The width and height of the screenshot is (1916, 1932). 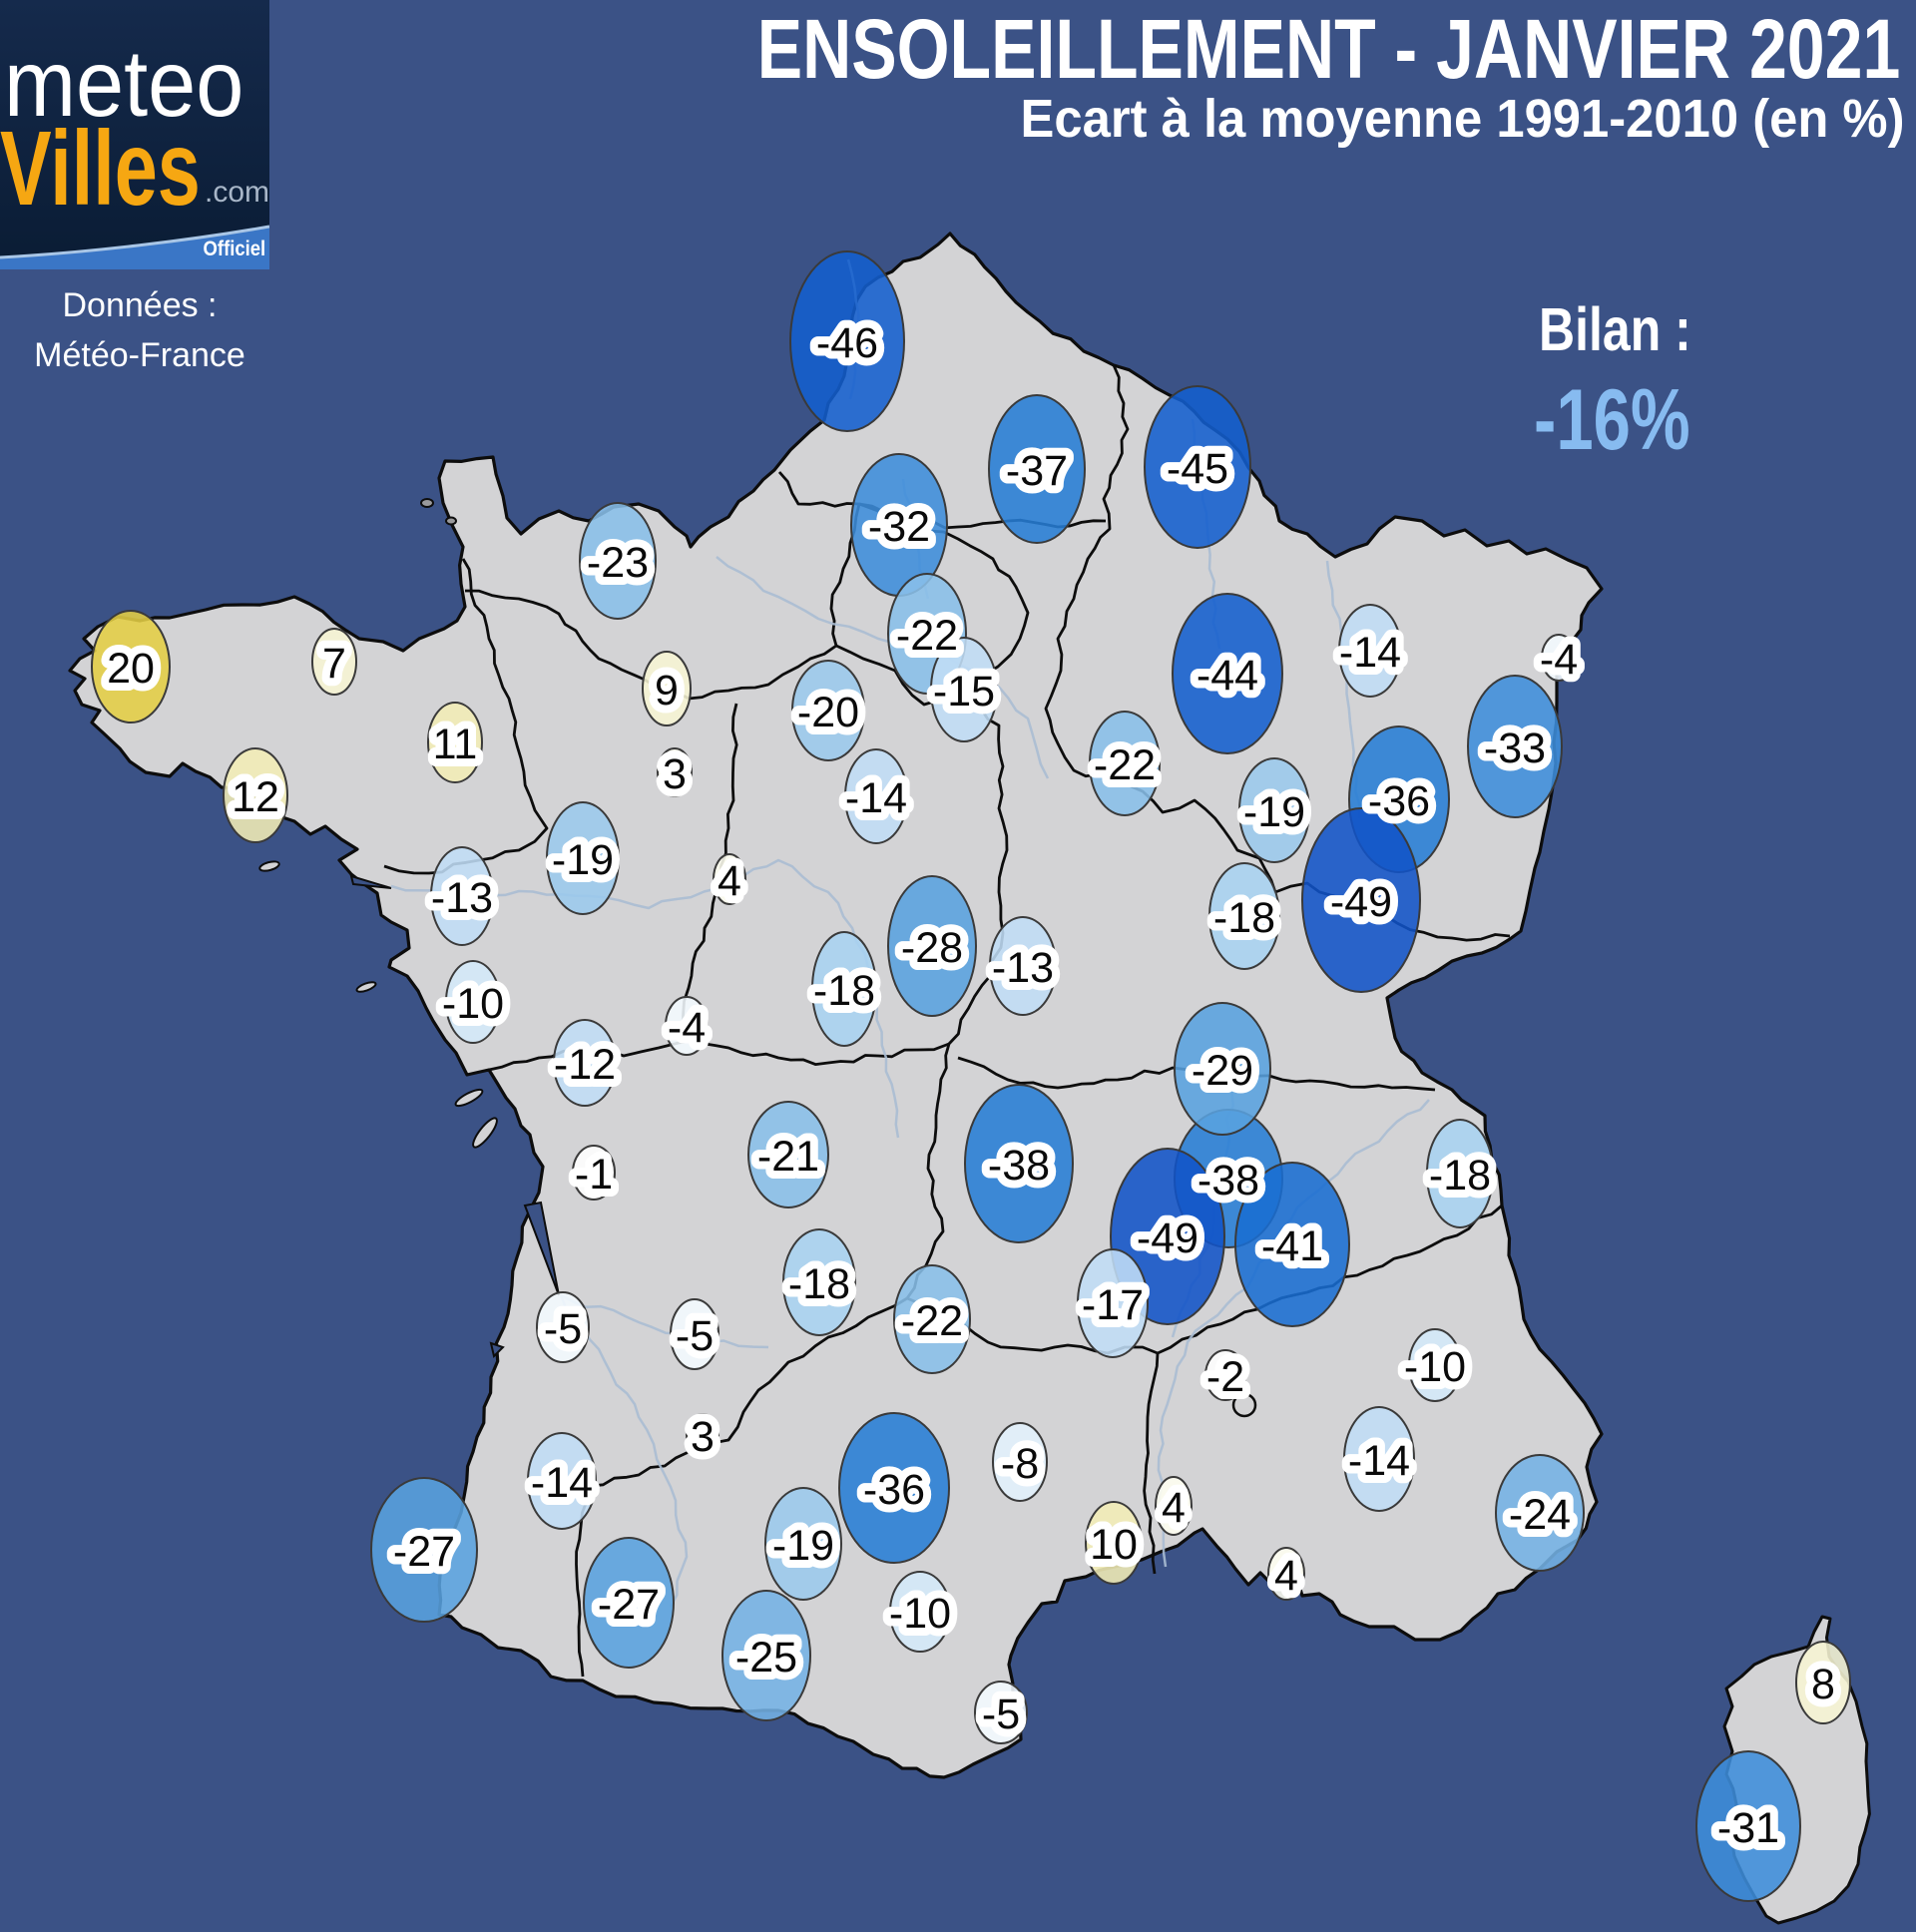 What do you see at coordinates (131, 669) in the screenshot?
I see `svg-text: 20` at bounding box center [131, 669].